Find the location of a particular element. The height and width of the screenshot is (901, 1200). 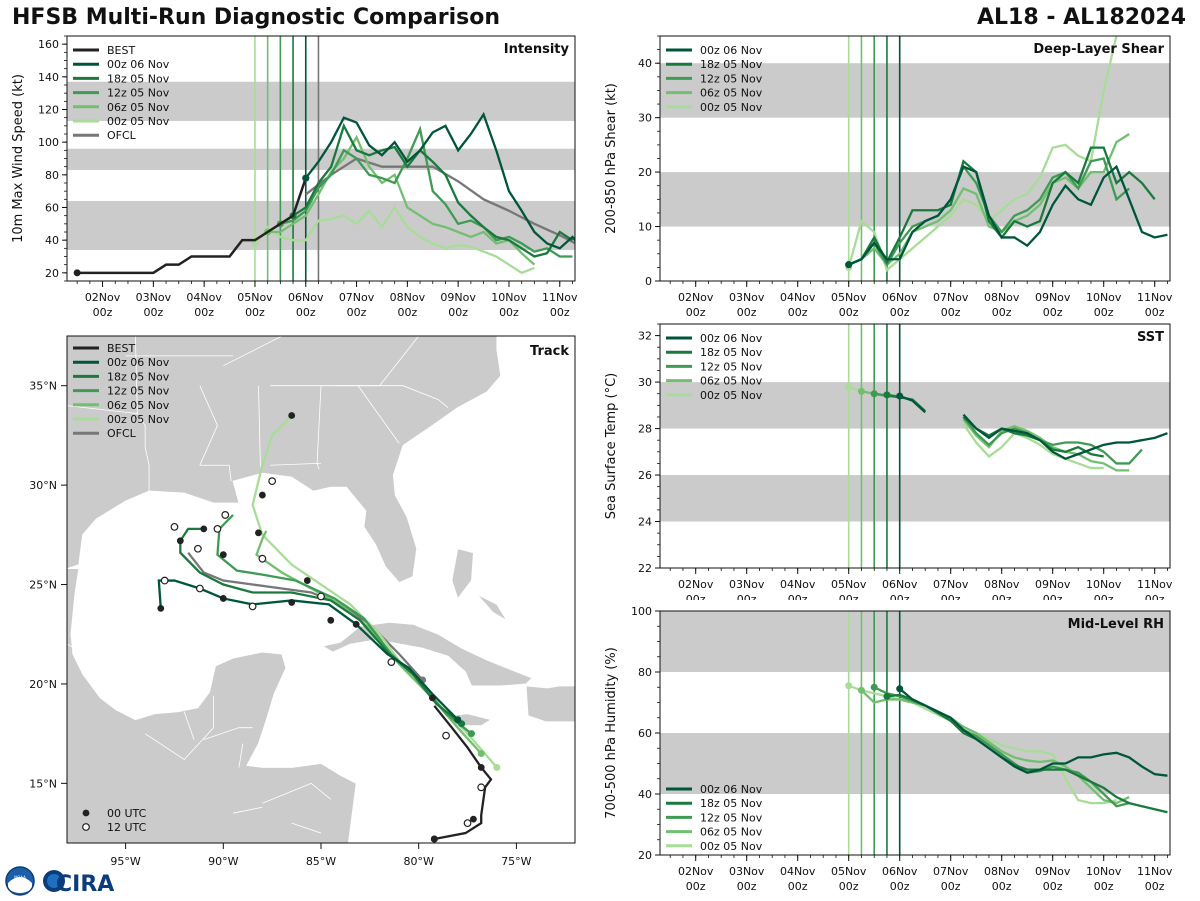

y-tick-label: 60 is located at coordinates (52, 208).